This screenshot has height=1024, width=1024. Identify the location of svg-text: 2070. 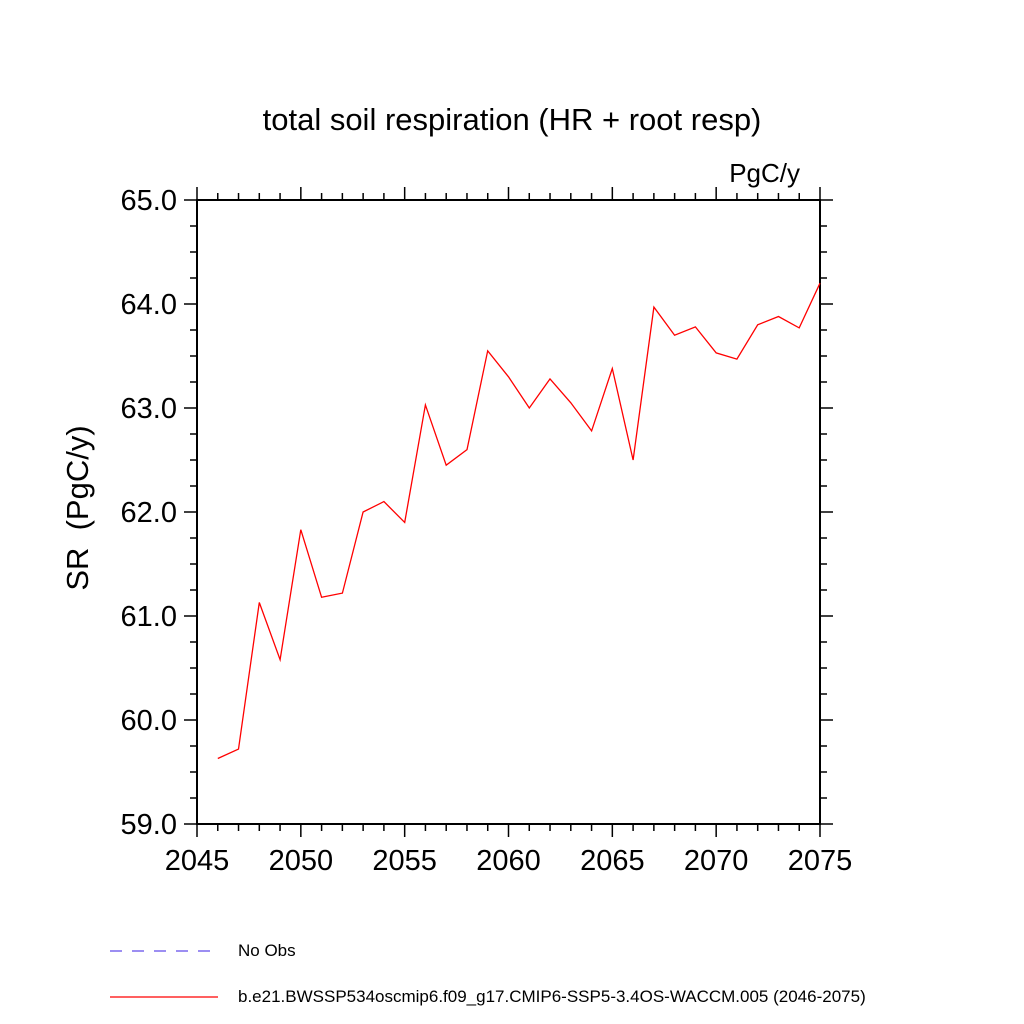
(716, 861).